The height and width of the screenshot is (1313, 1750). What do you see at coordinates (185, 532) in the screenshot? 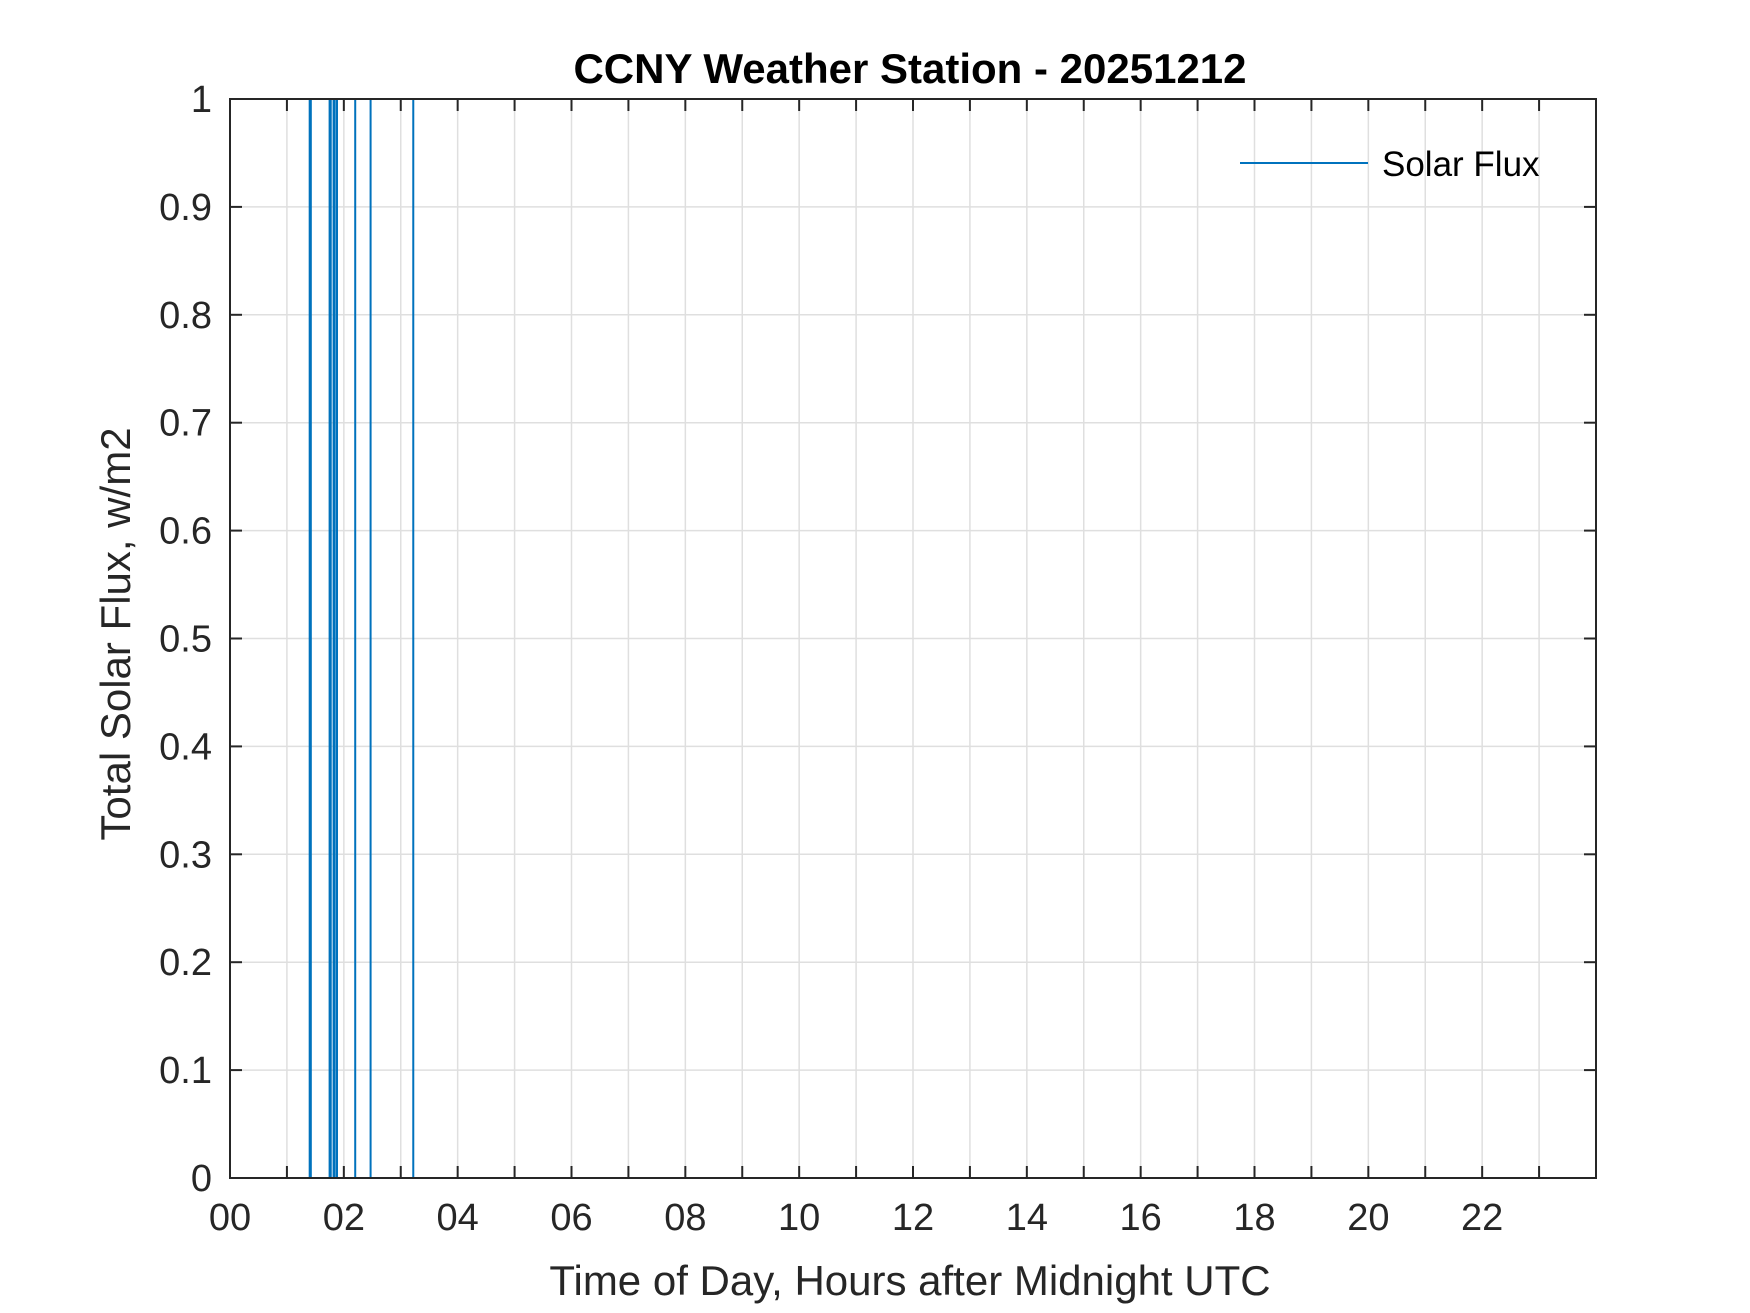
I see `y-tick-label: 0.6` at bounding box center [185, 532].